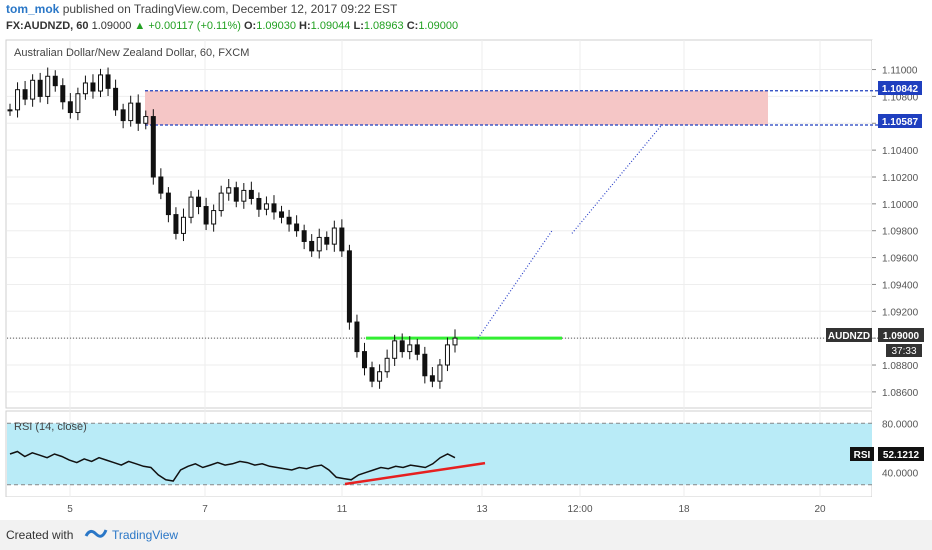  I want to click on countdown-tag: 37:33, so click(903, 351).